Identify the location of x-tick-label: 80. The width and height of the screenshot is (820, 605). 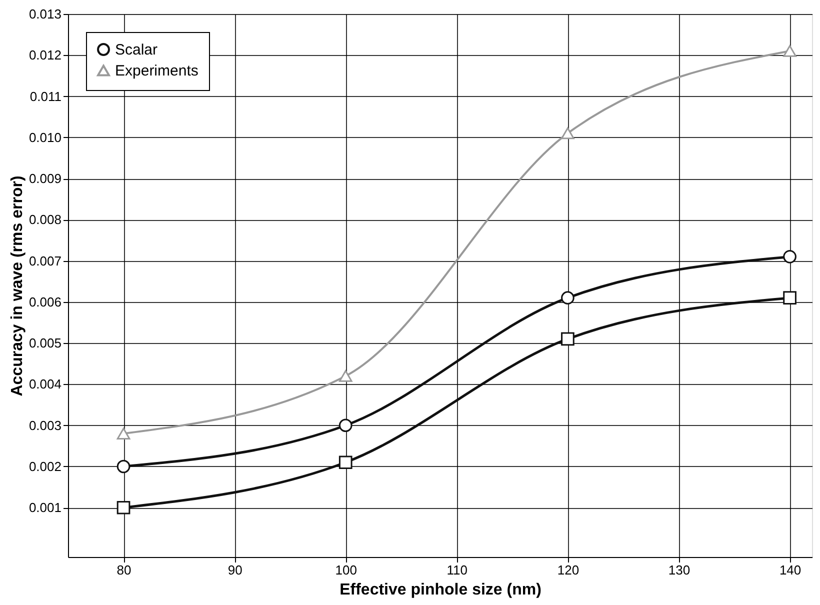
(124, 570).